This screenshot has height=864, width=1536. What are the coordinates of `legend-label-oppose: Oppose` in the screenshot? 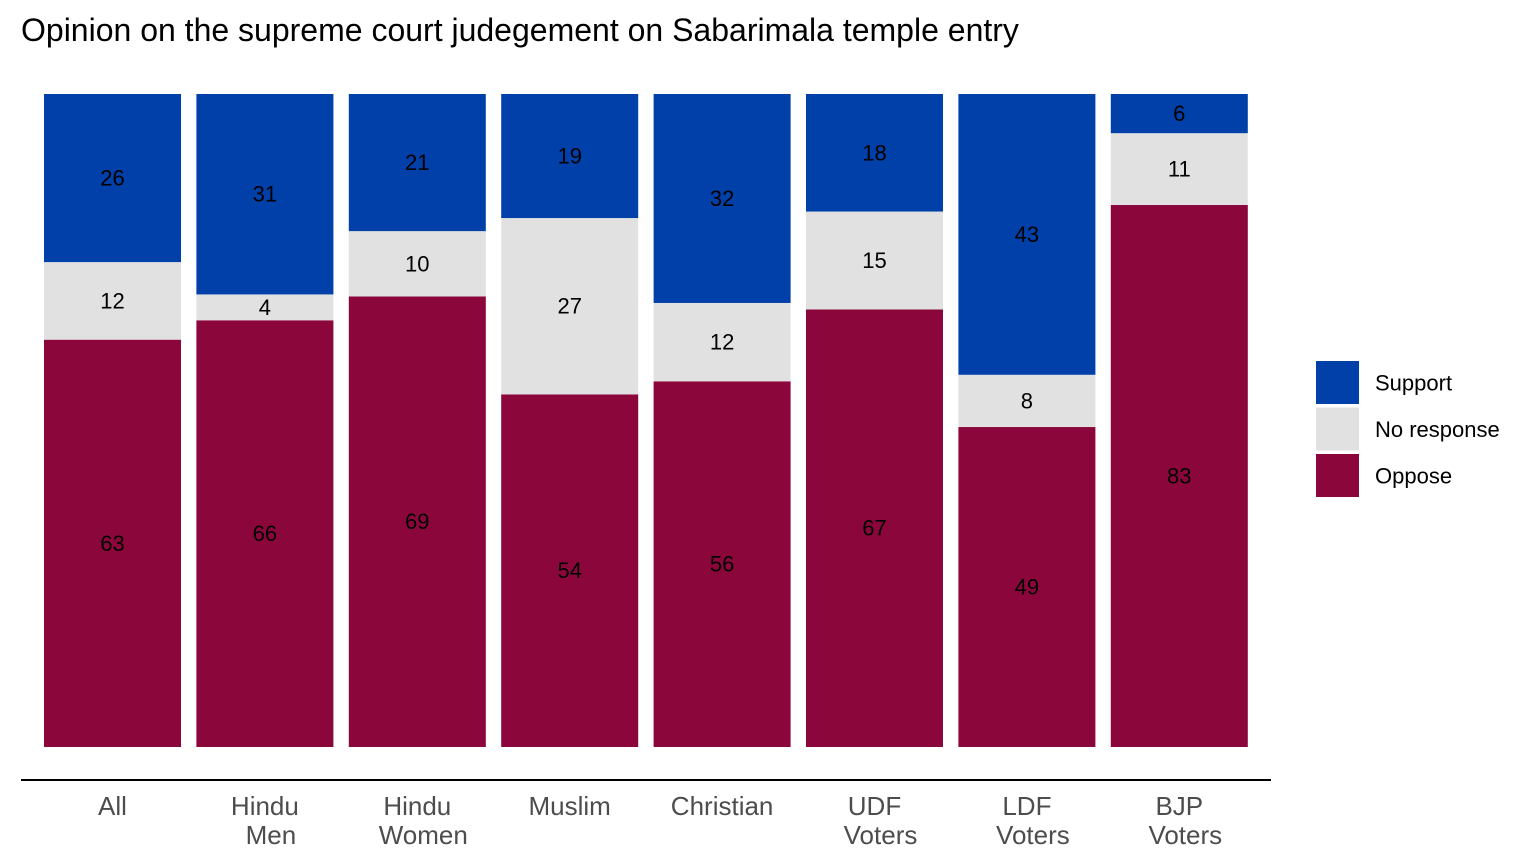 It's located at (1413, 476).